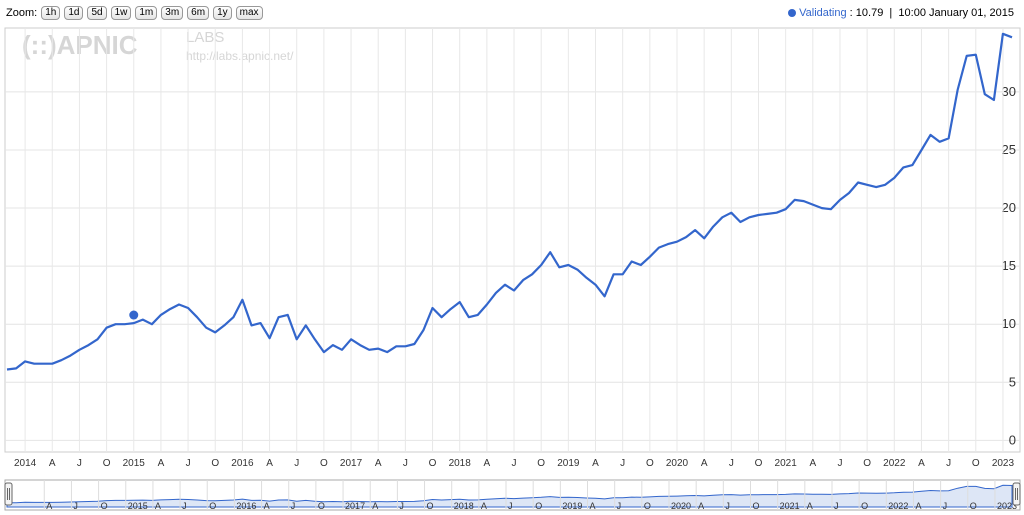 The image size is (1024, 515). I want to click on navigator-tick-label: 2017, so click(355, 506).